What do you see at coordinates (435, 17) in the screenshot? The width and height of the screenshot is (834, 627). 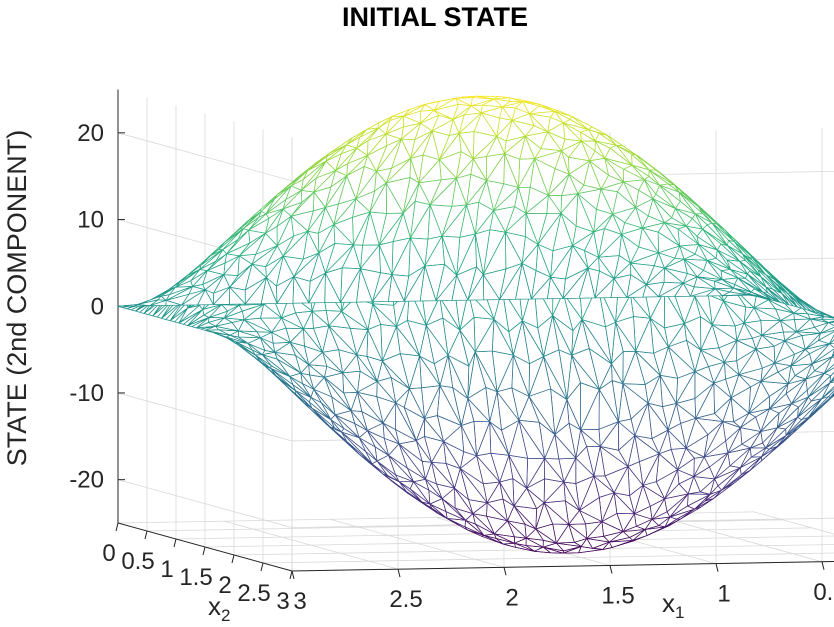 I see `chart-title: INITIAL STATE` at bounding box center [435, 17].